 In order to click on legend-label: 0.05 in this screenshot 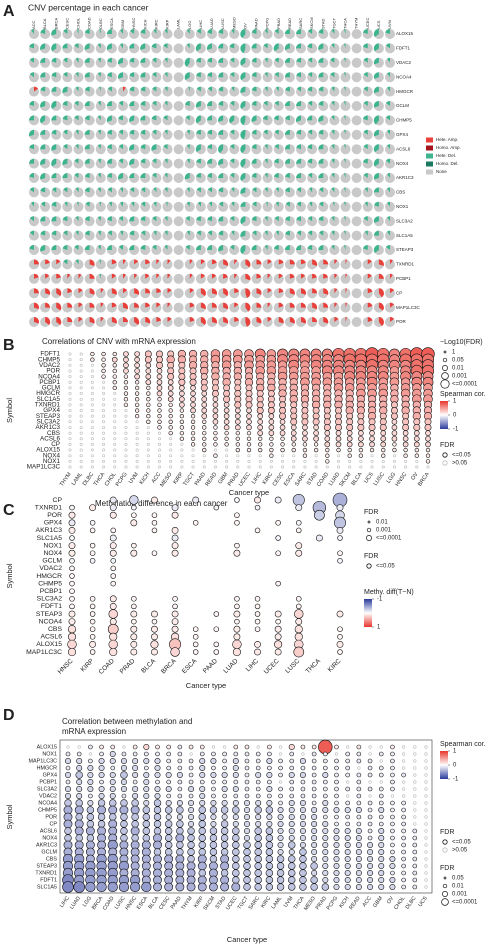, I will do `click(458, 879)`.